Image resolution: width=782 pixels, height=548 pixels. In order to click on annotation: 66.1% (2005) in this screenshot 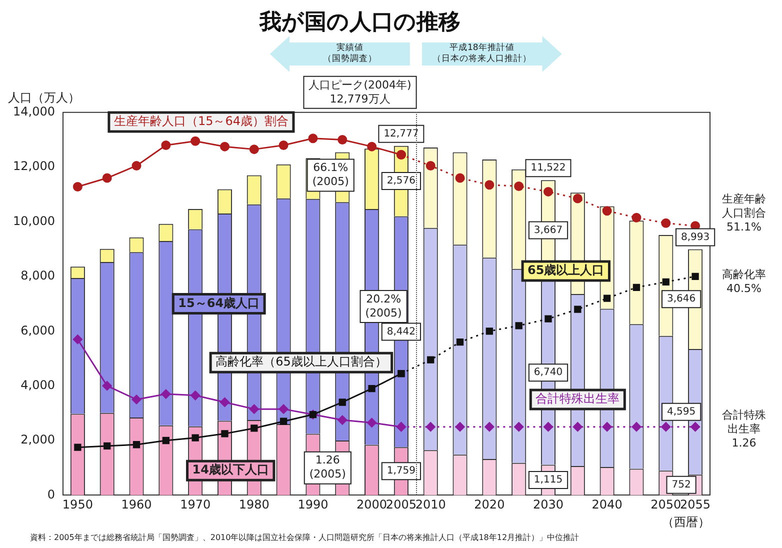, I will do `click(330, 174)`.